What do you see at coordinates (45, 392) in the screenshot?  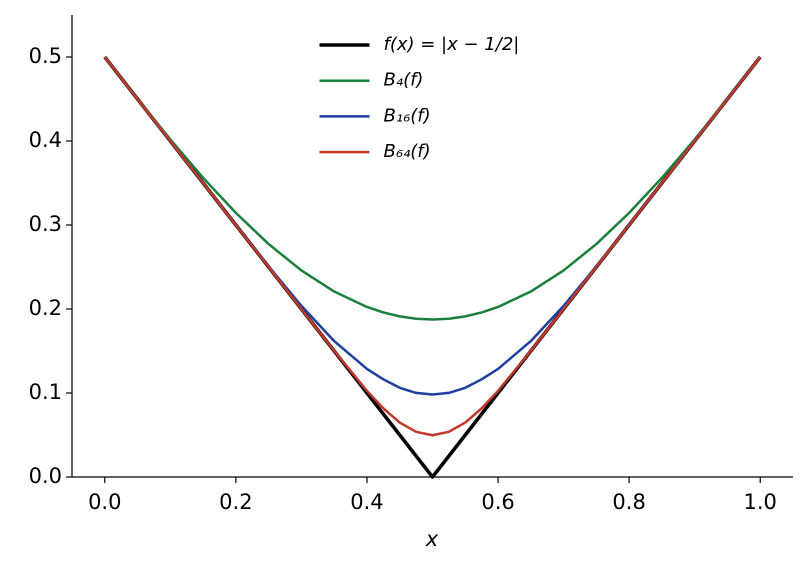 I see `y-tick-label: 0.1` at bounding box center [45, 392].